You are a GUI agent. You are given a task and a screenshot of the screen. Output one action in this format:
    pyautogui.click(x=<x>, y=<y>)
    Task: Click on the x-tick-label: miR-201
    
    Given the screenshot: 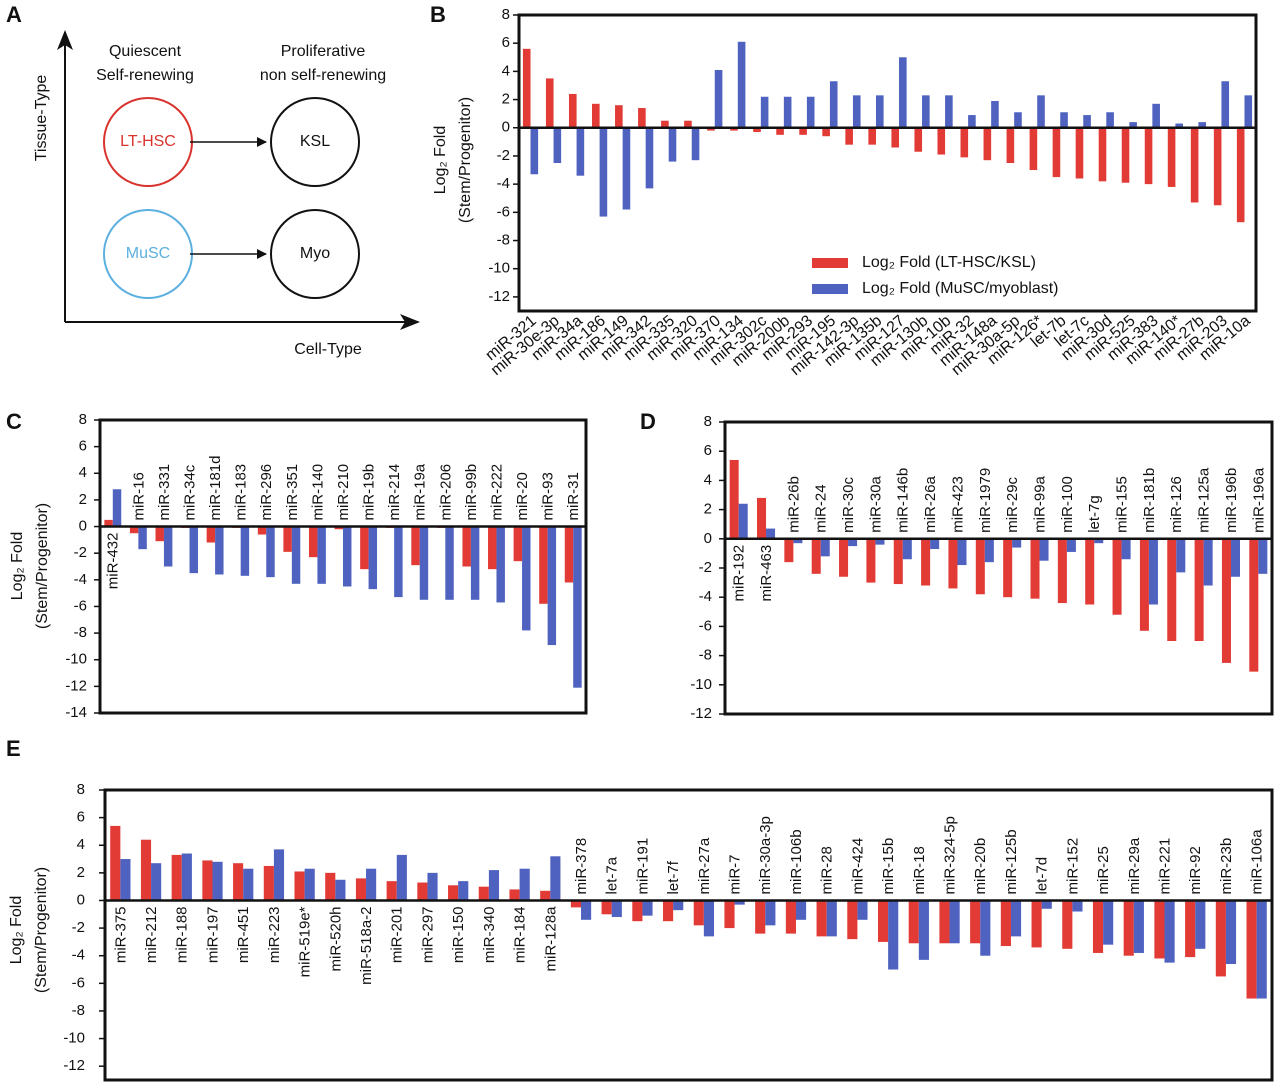 What is the action you would take?
    pyautogui.click(x=397, y=934)
    